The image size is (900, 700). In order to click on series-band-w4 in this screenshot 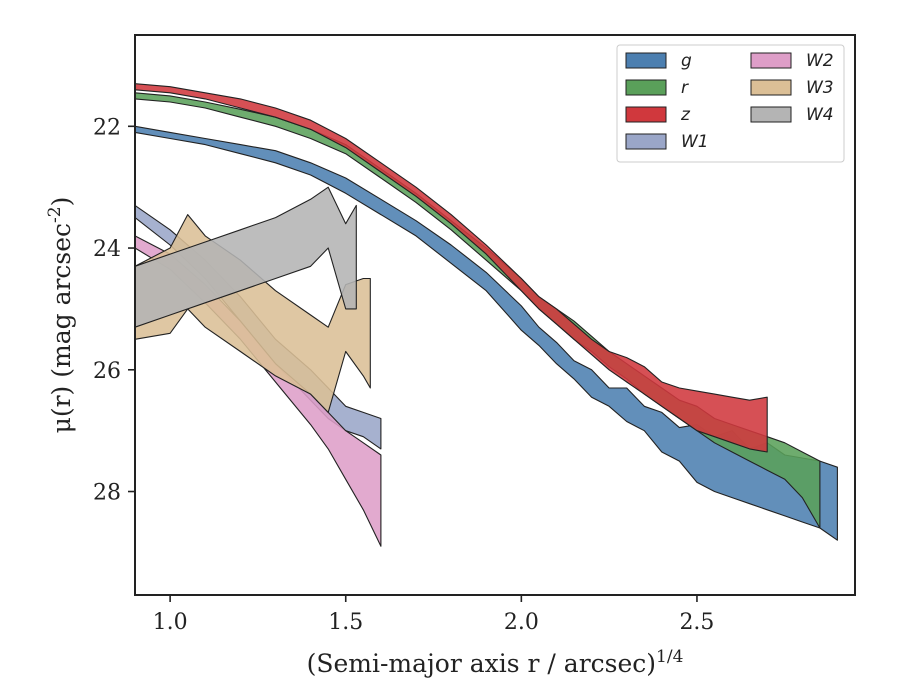, I will do `click(245, 257)`.